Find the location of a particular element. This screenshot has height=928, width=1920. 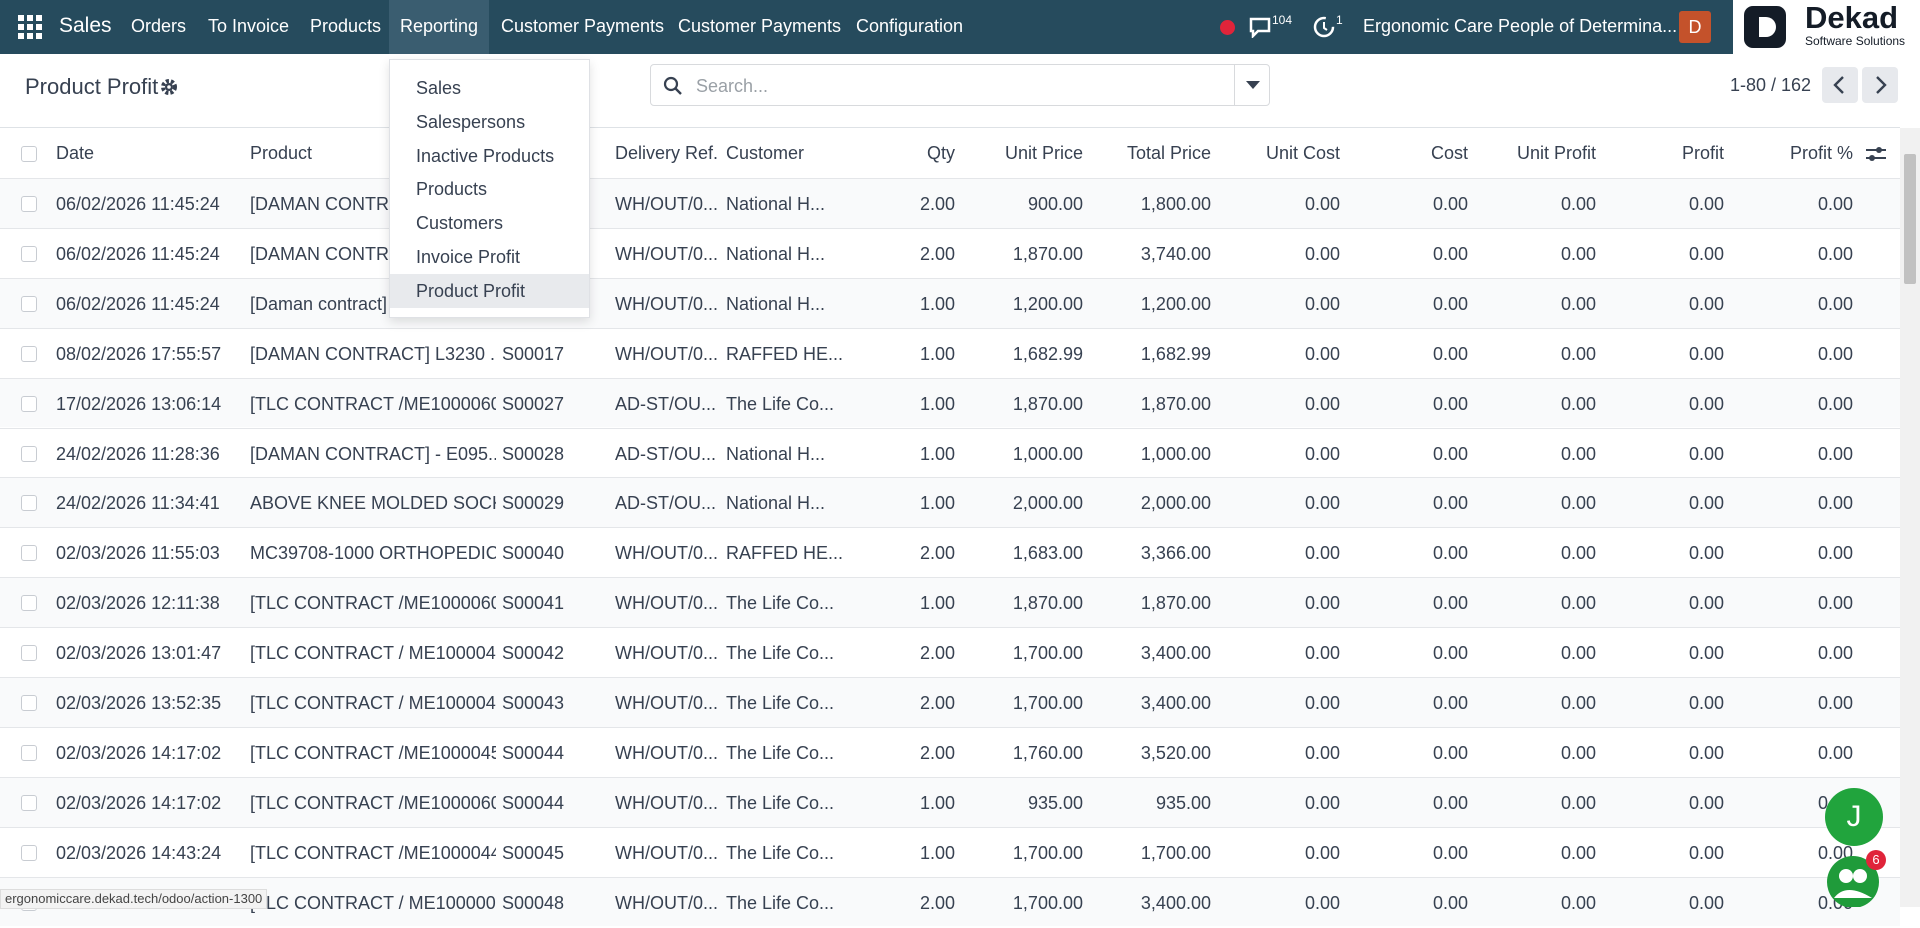

table-cell: 900.00 is located at coordinates (1055, 204).